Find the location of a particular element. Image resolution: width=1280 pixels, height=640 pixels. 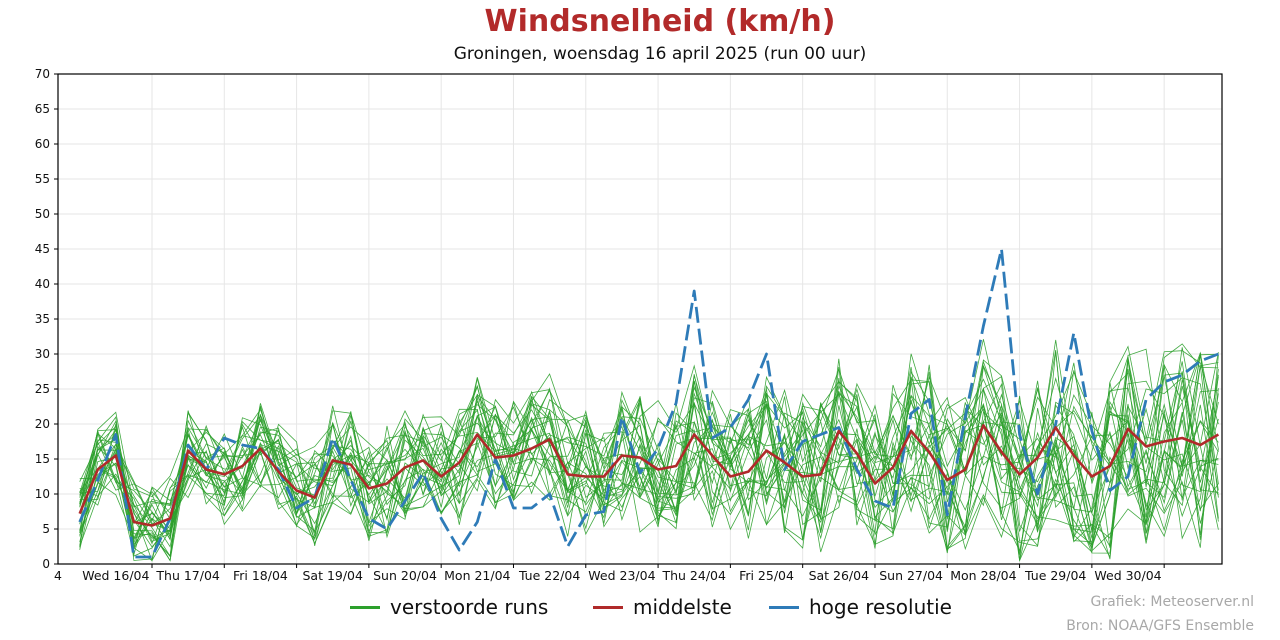

y-tick-label: 10 is located at coordinates (42, 494).